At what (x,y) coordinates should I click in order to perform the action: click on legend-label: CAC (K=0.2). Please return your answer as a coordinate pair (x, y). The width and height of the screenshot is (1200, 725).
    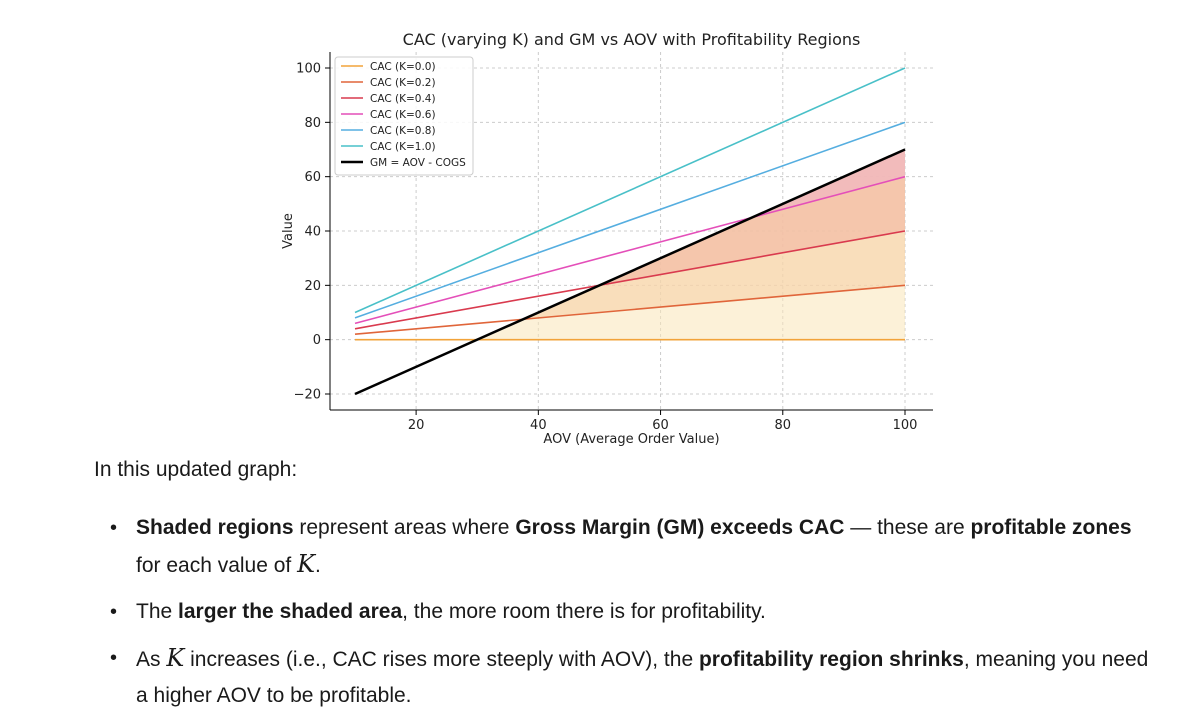
    Looking at the image, I should click on (403, 83).